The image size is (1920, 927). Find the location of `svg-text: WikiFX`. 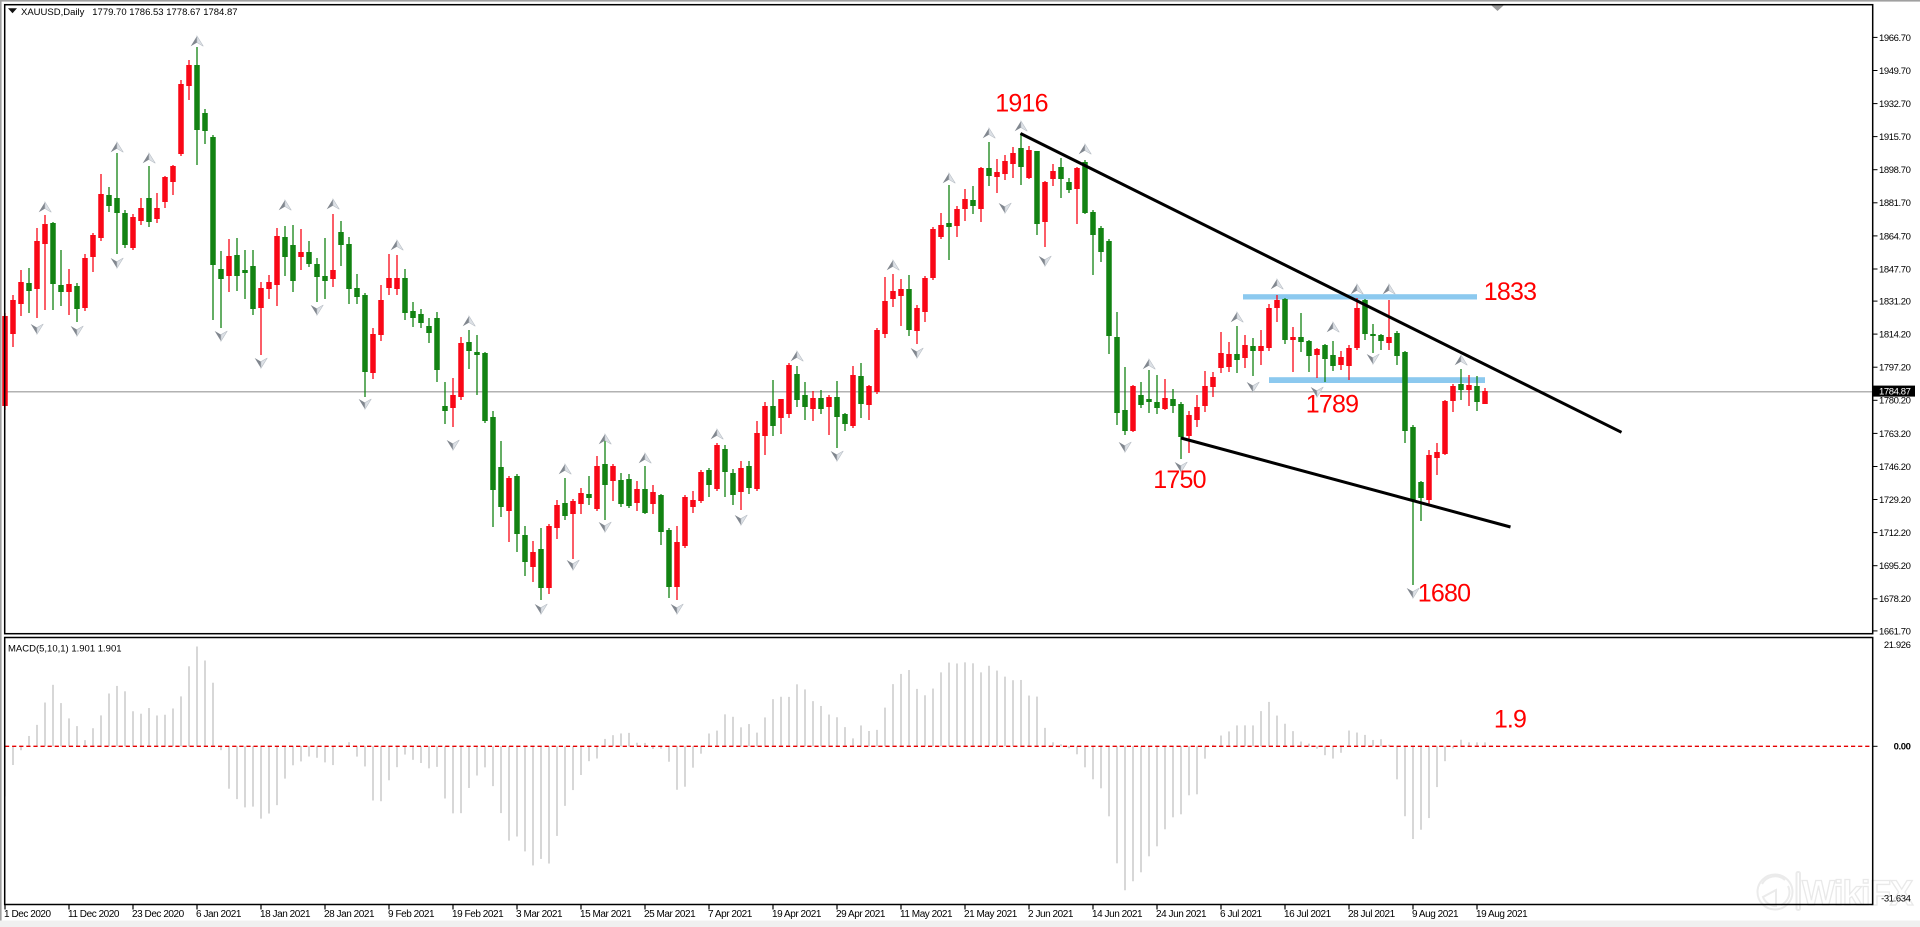

svg-text: WikiFX is located at coordinates (1858, 893).